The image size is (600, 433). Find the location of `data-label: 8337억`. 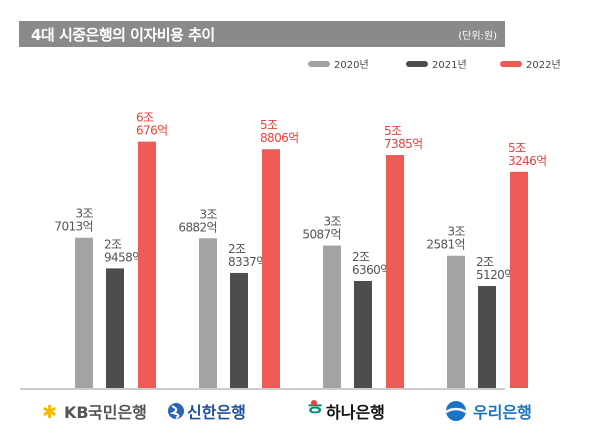

data-label: 8337억 is located at coordinates (247, 262).